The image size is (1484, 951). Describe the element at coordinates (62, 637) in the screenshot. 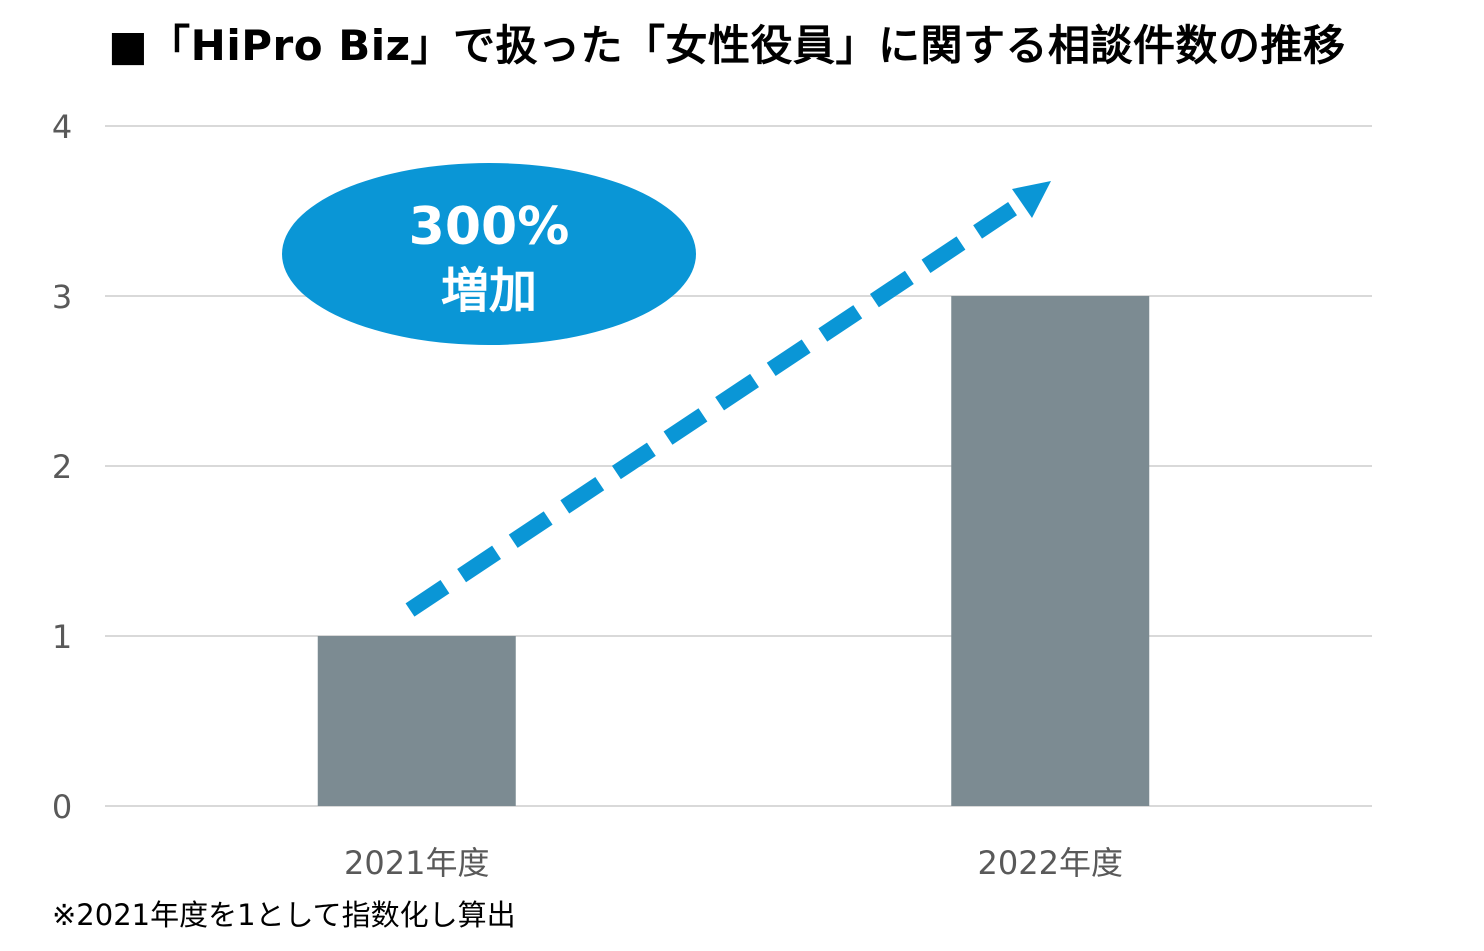

I see `y-tick-label: 1` at that location.